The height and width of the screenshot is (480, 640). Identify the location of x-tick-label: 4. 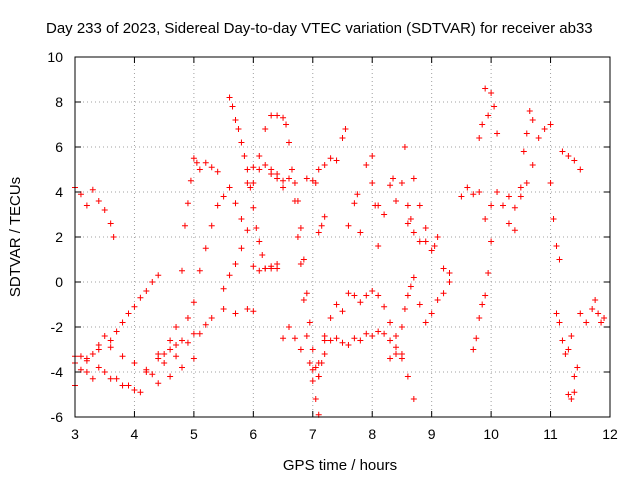
(135, 434).